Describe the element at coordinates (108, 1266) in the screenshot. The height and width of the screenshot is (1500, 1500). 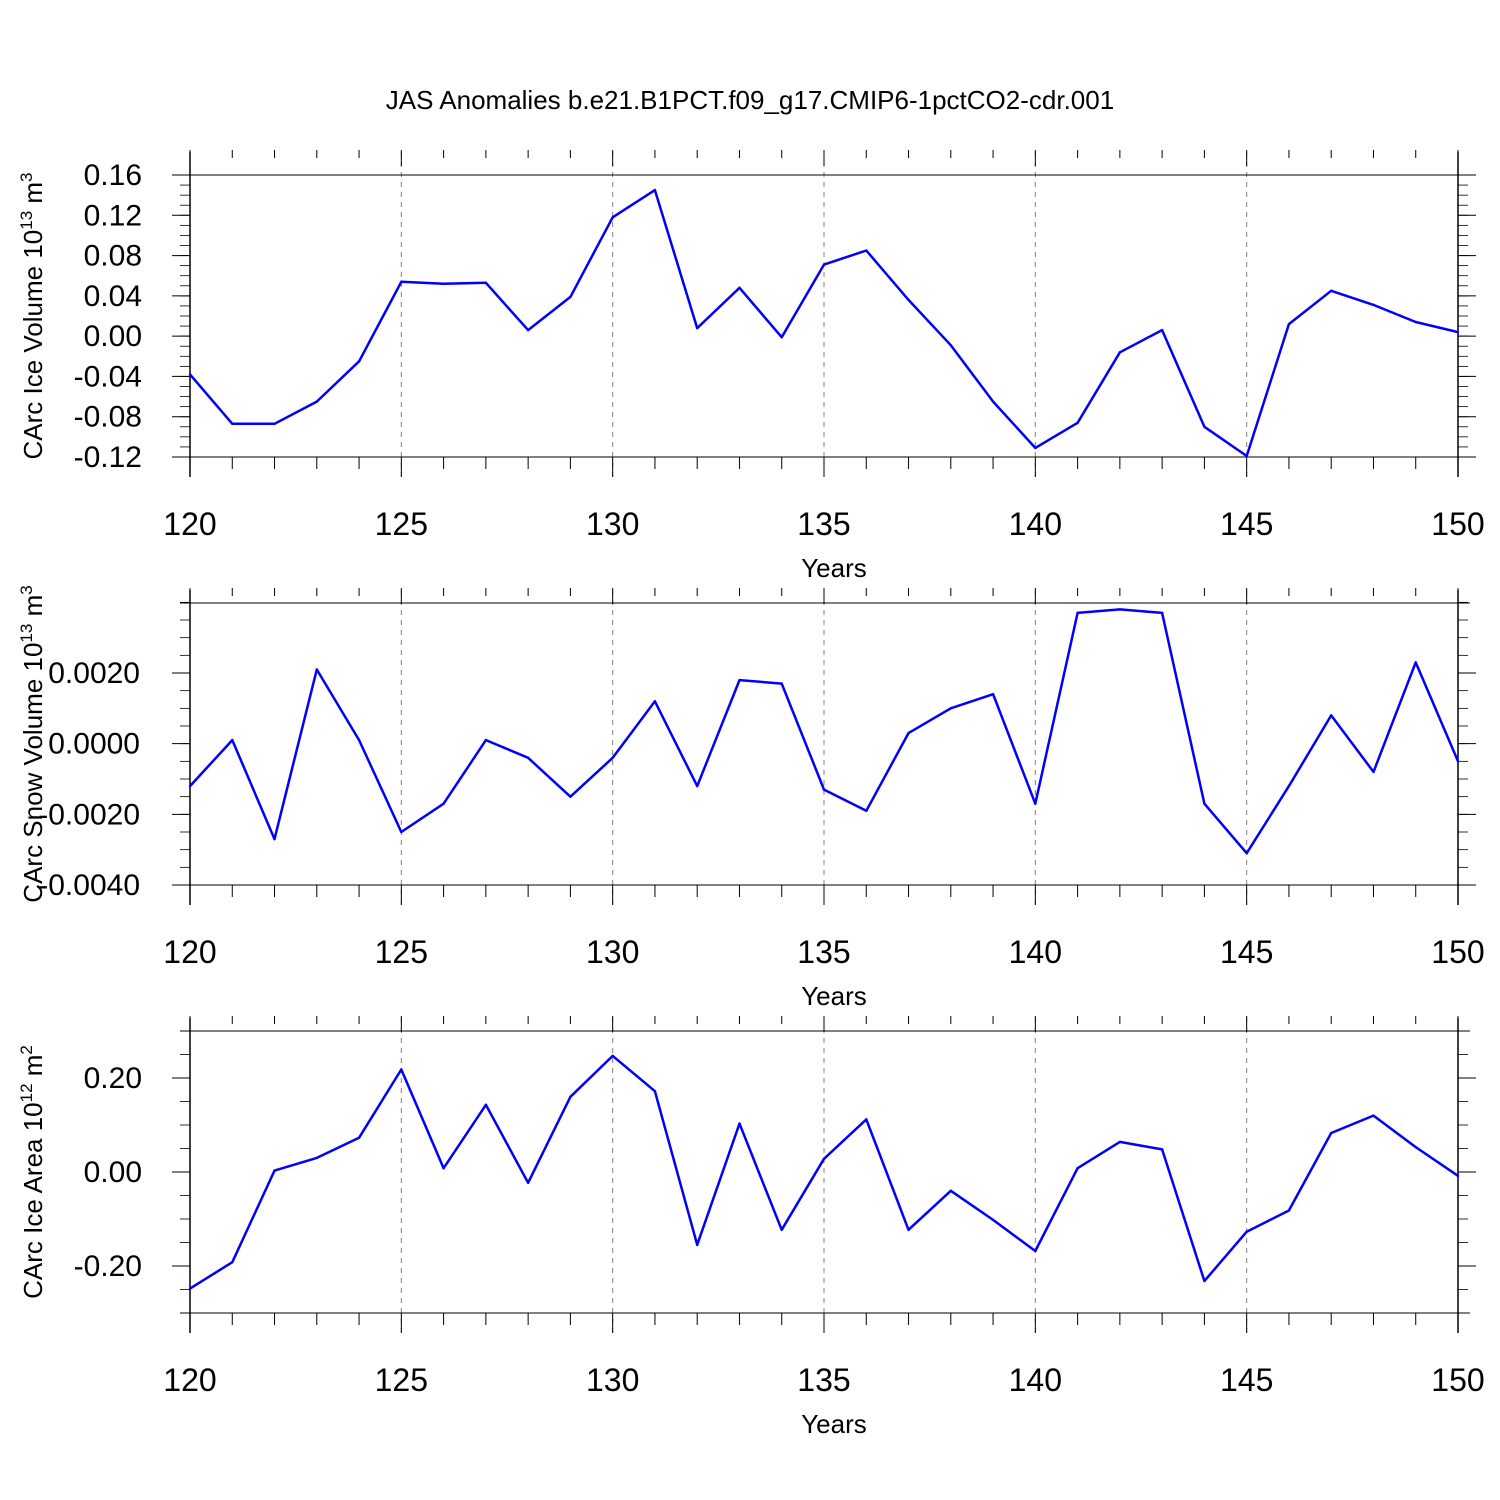
I see `y-tick-label: -0.20` at that location.